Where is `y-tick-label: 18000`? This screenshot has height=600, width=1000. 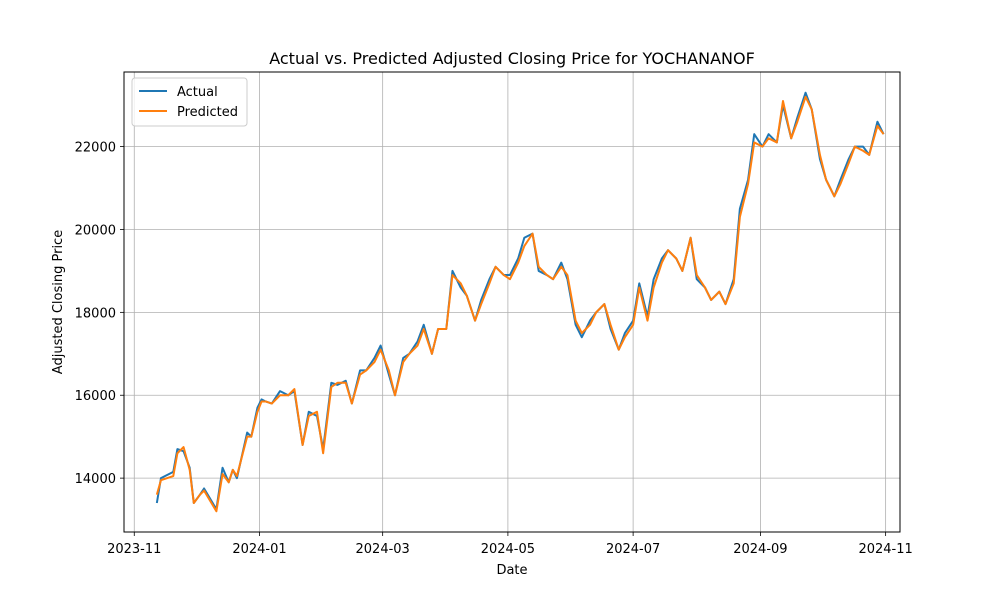 y-tick-label: 18000 is located at coordinates (95, 313).